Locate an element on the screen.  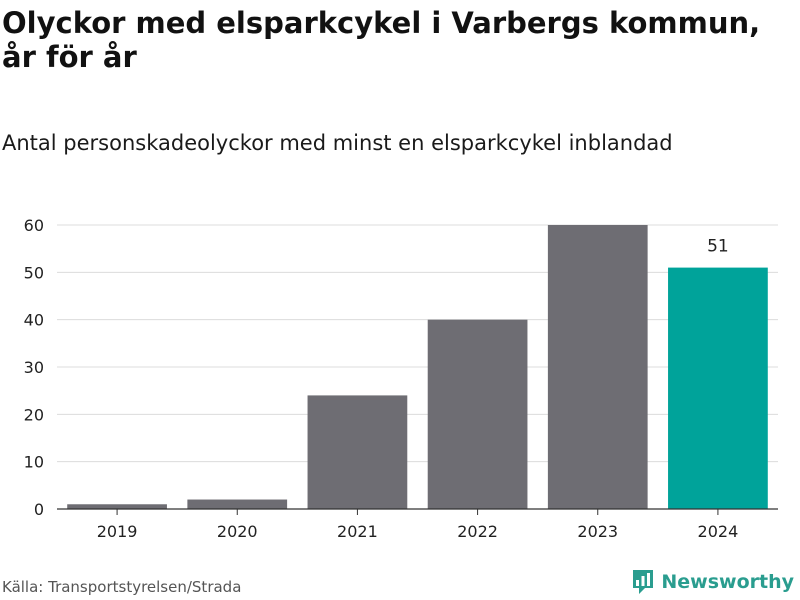
bar-2020 is located at coordinates (237, 504).